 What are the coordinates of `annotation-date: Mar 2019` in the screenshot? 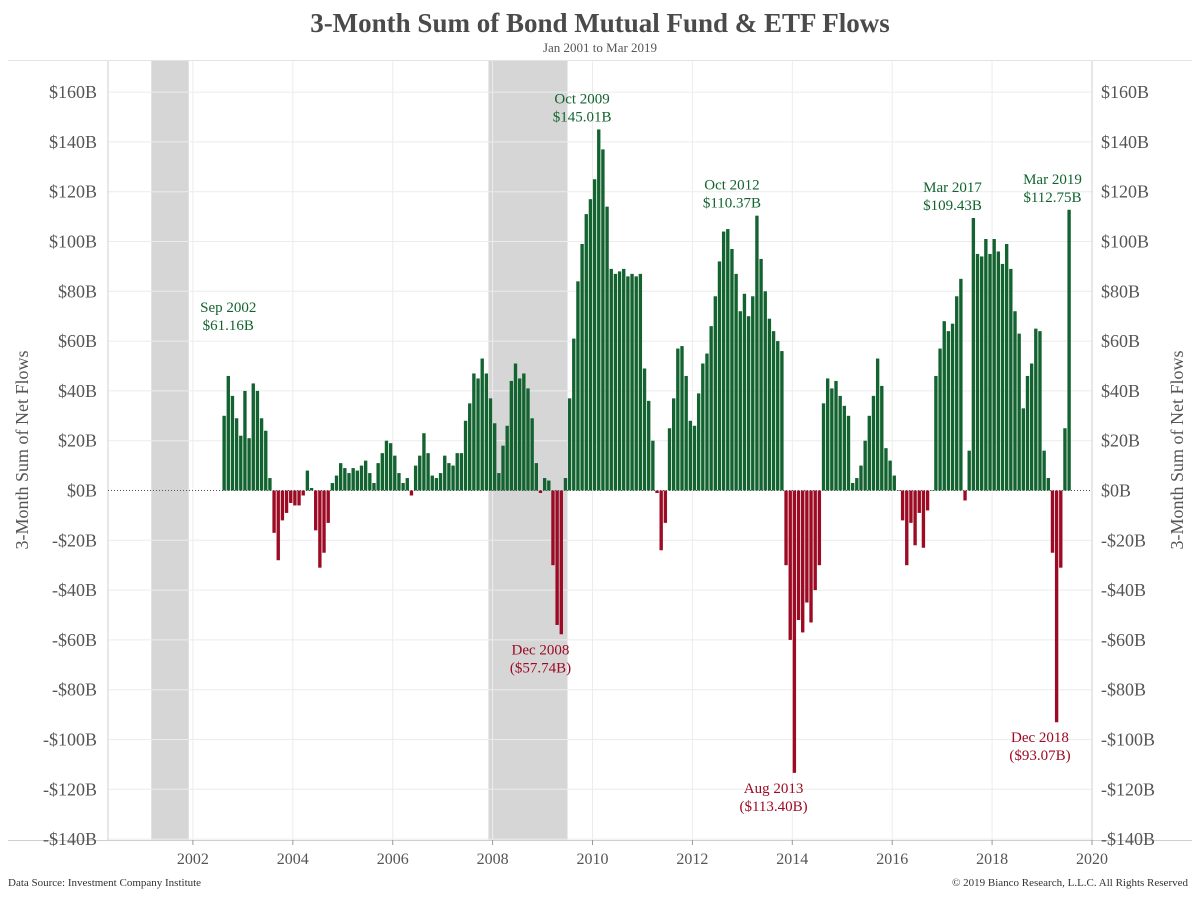 It's located at (1052, 180).